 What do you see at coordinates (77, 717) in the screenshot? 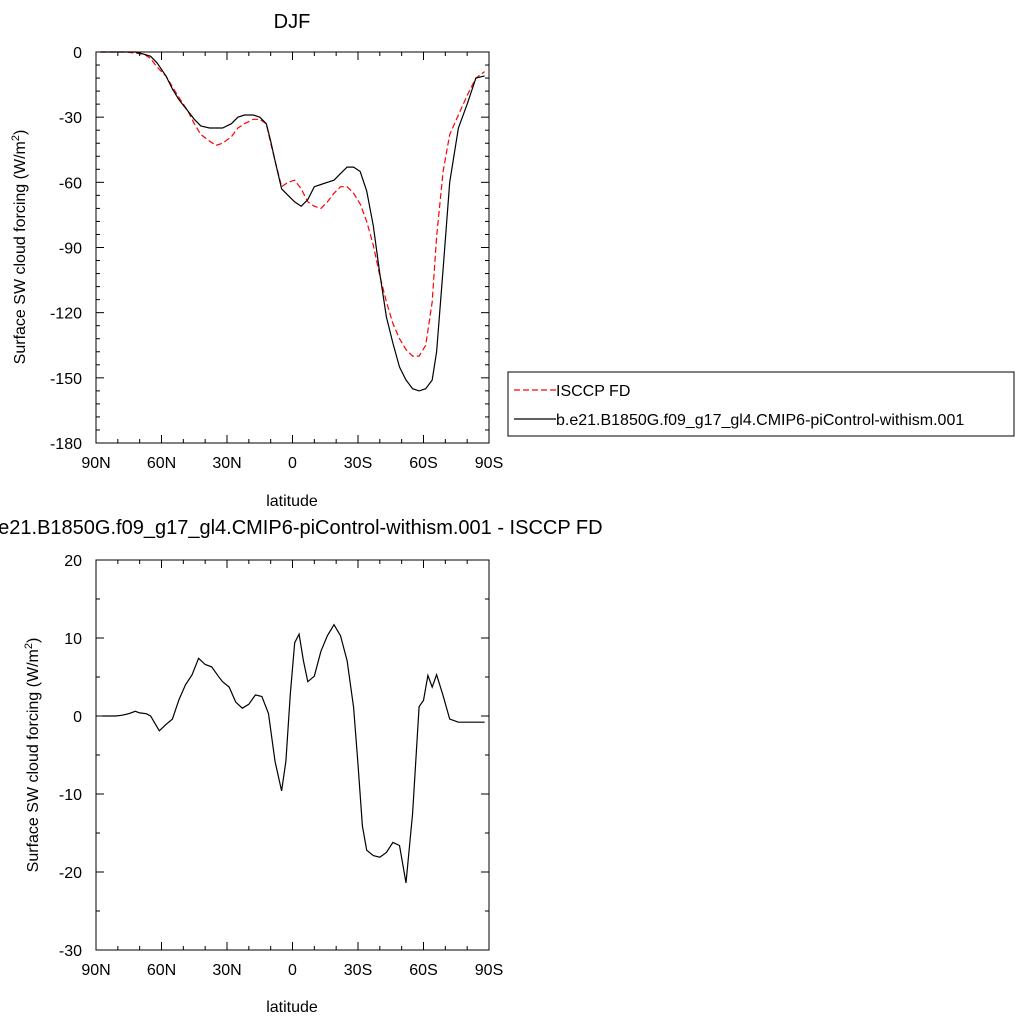
I see `bottom-y-tick-label: 0` at bounding box center [77, 717].